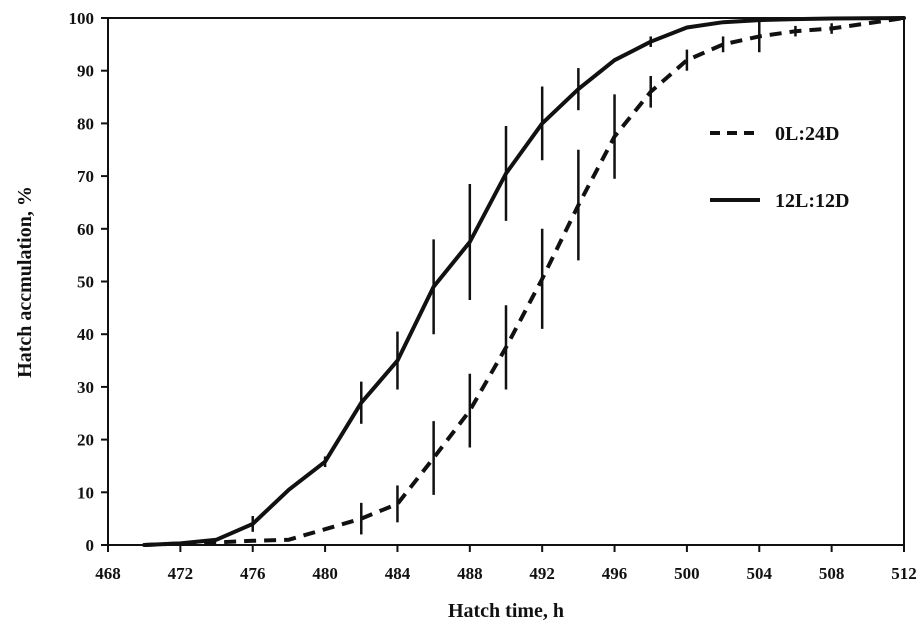  I want to click on y-axis-title: Hatch accmulation, %, so click(25, 282).